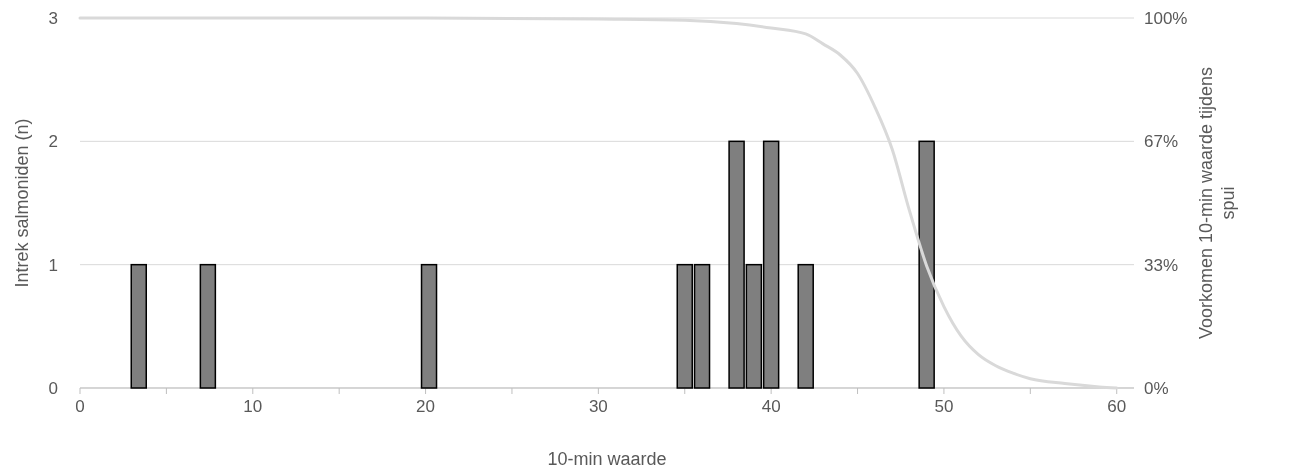  I want to click on y2-tick-label: 100%, so click(1166, 18).